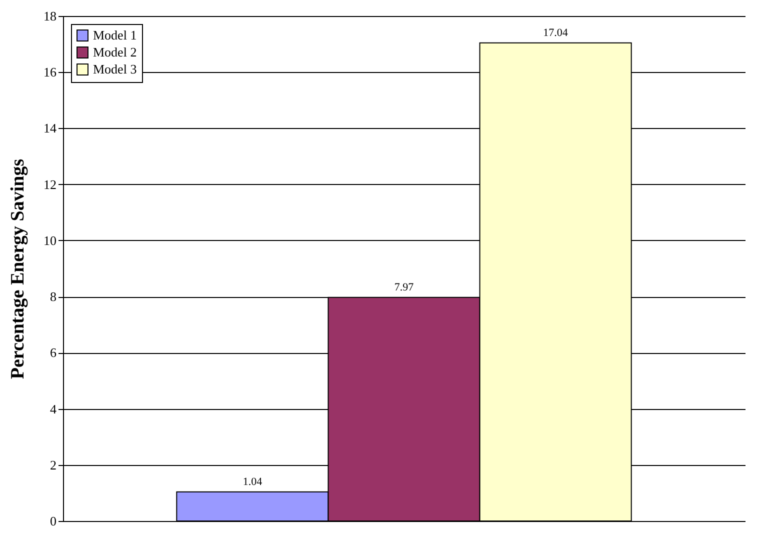  Describe the element at coordinates (18, 269) in the screenshot. I see `y-axis-title: Percentage Energy Savings` at that location.